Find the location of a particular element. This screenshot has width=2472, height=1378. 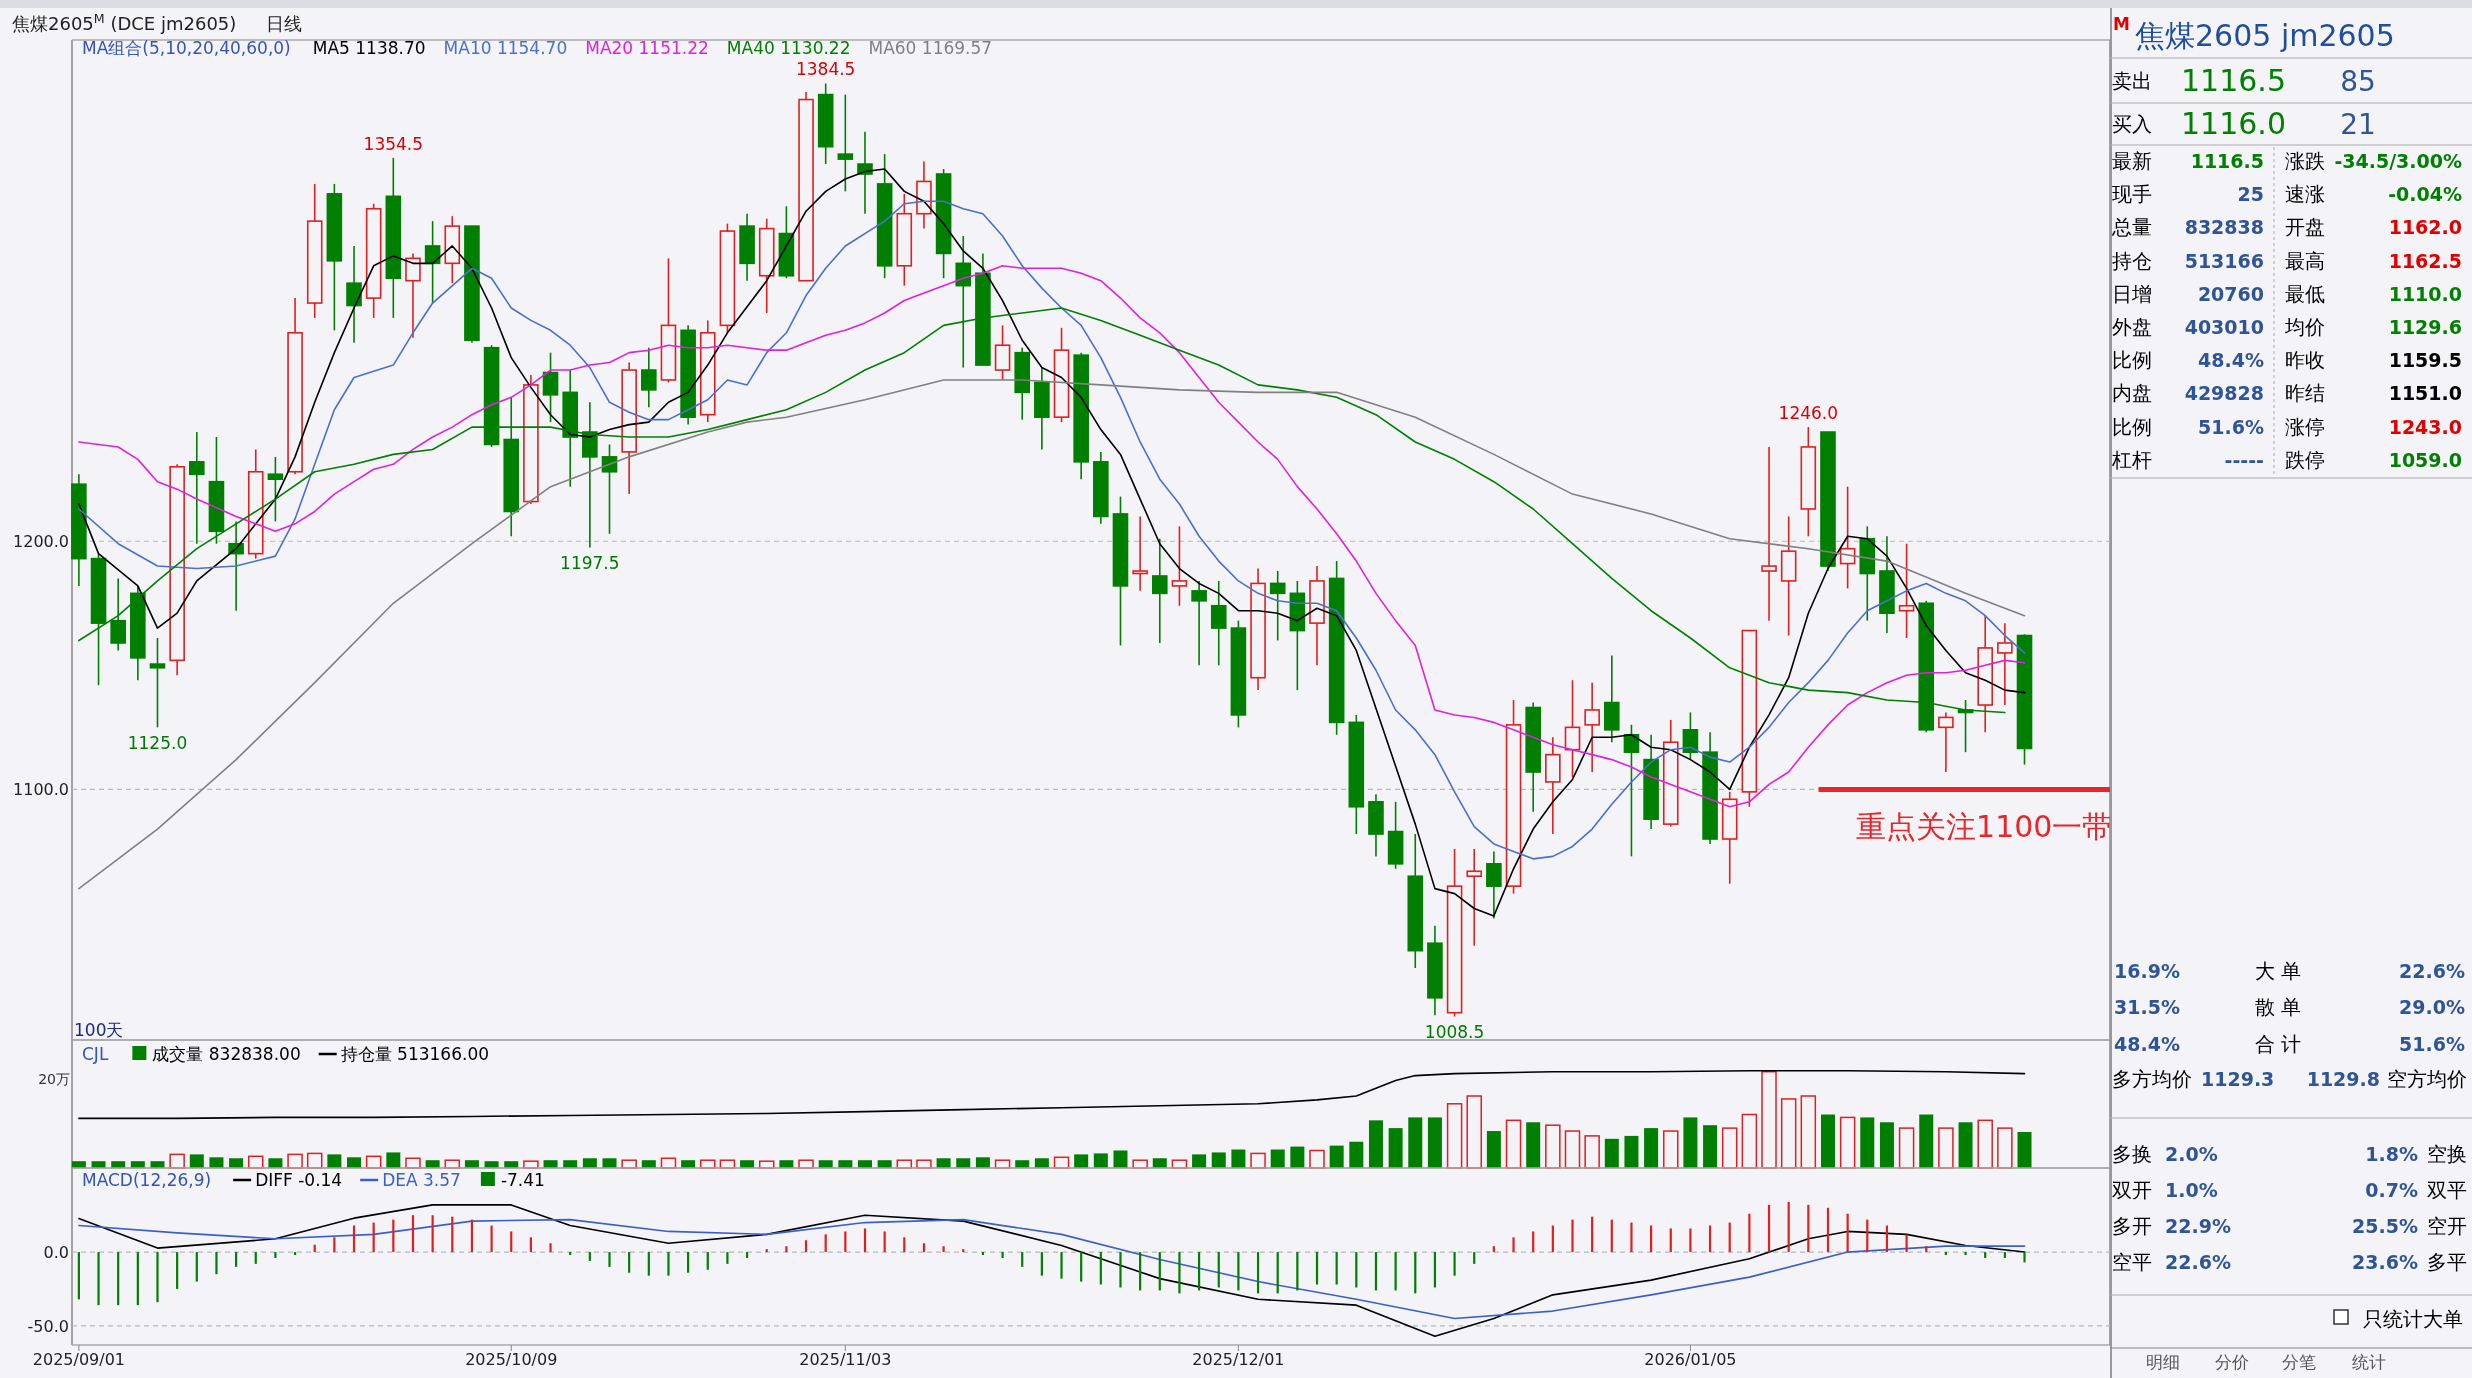

text: 外盘 is located at coordinates (2132, 327).